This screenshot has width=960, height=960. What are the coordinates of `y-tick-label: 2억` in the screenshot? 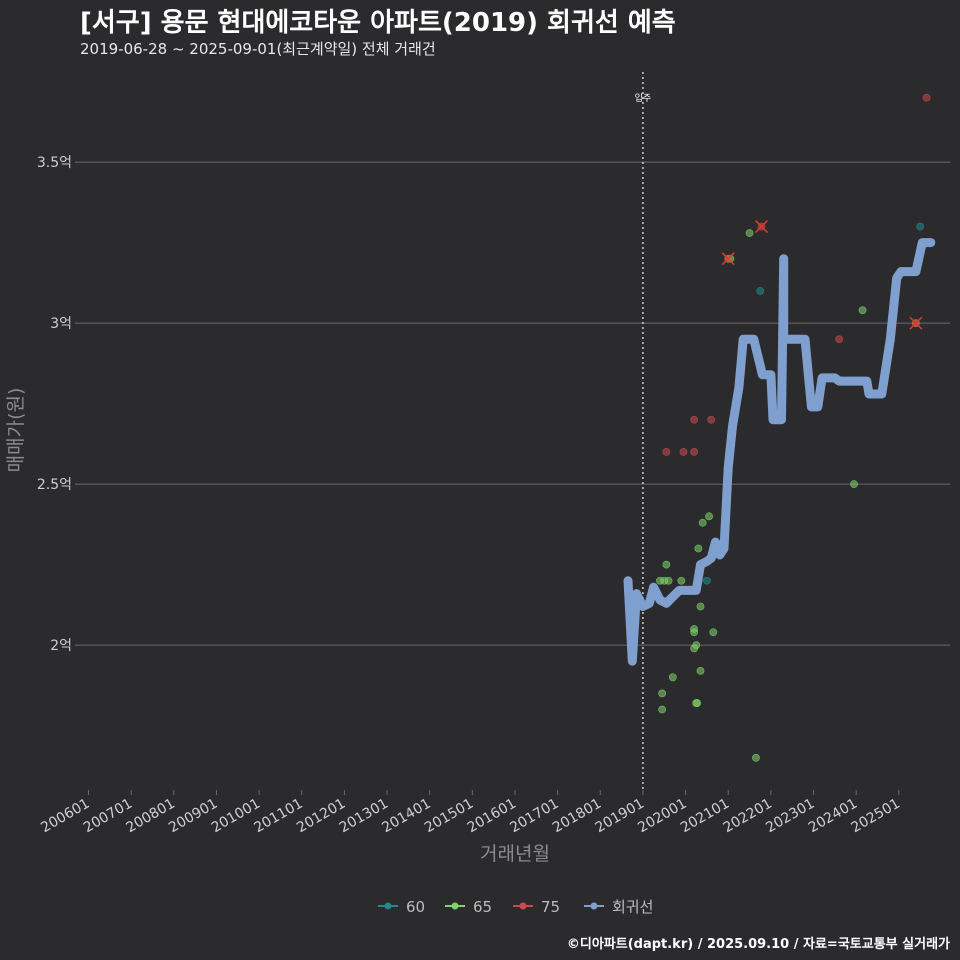 It's located at (61, 646).